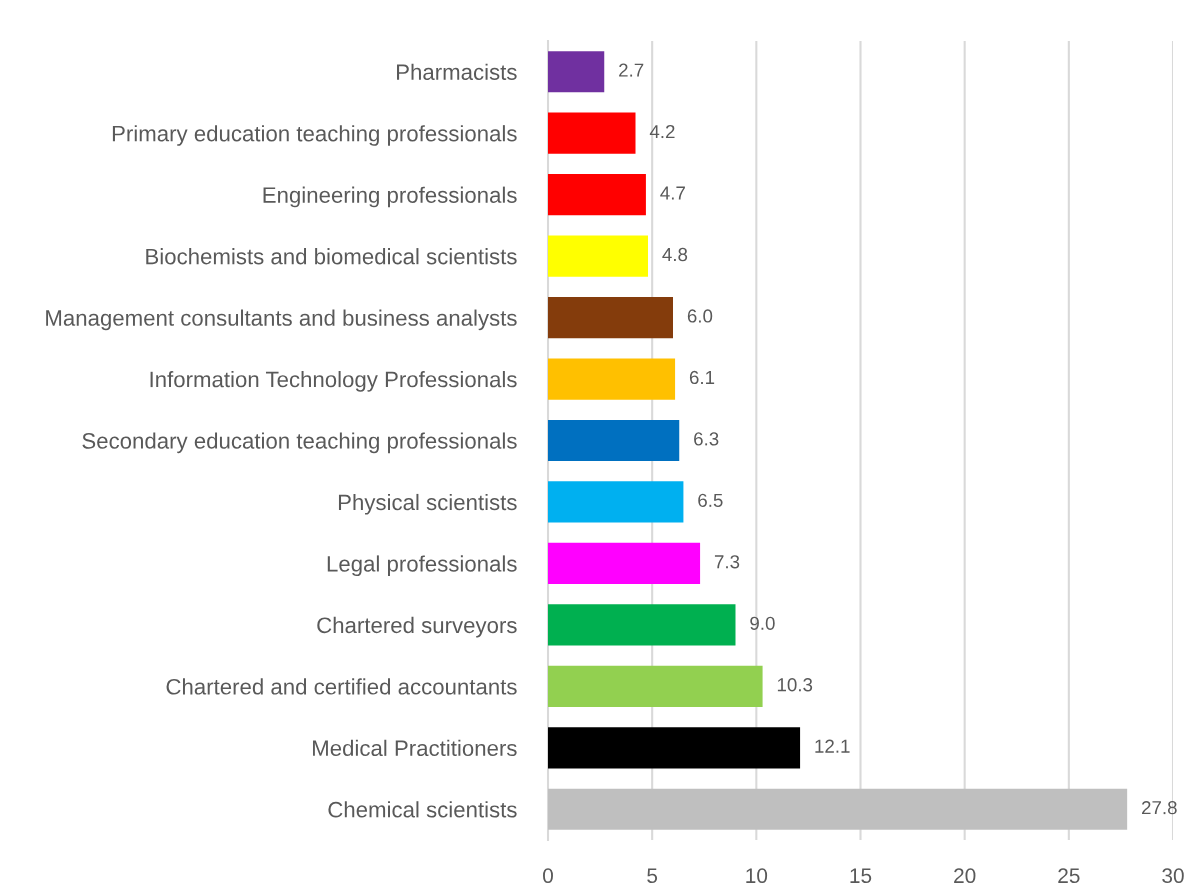  What do you see at coordinates (757, 876) in the screenshot?
I see `x-tick-label: 10` at bounding box center [757, 876].